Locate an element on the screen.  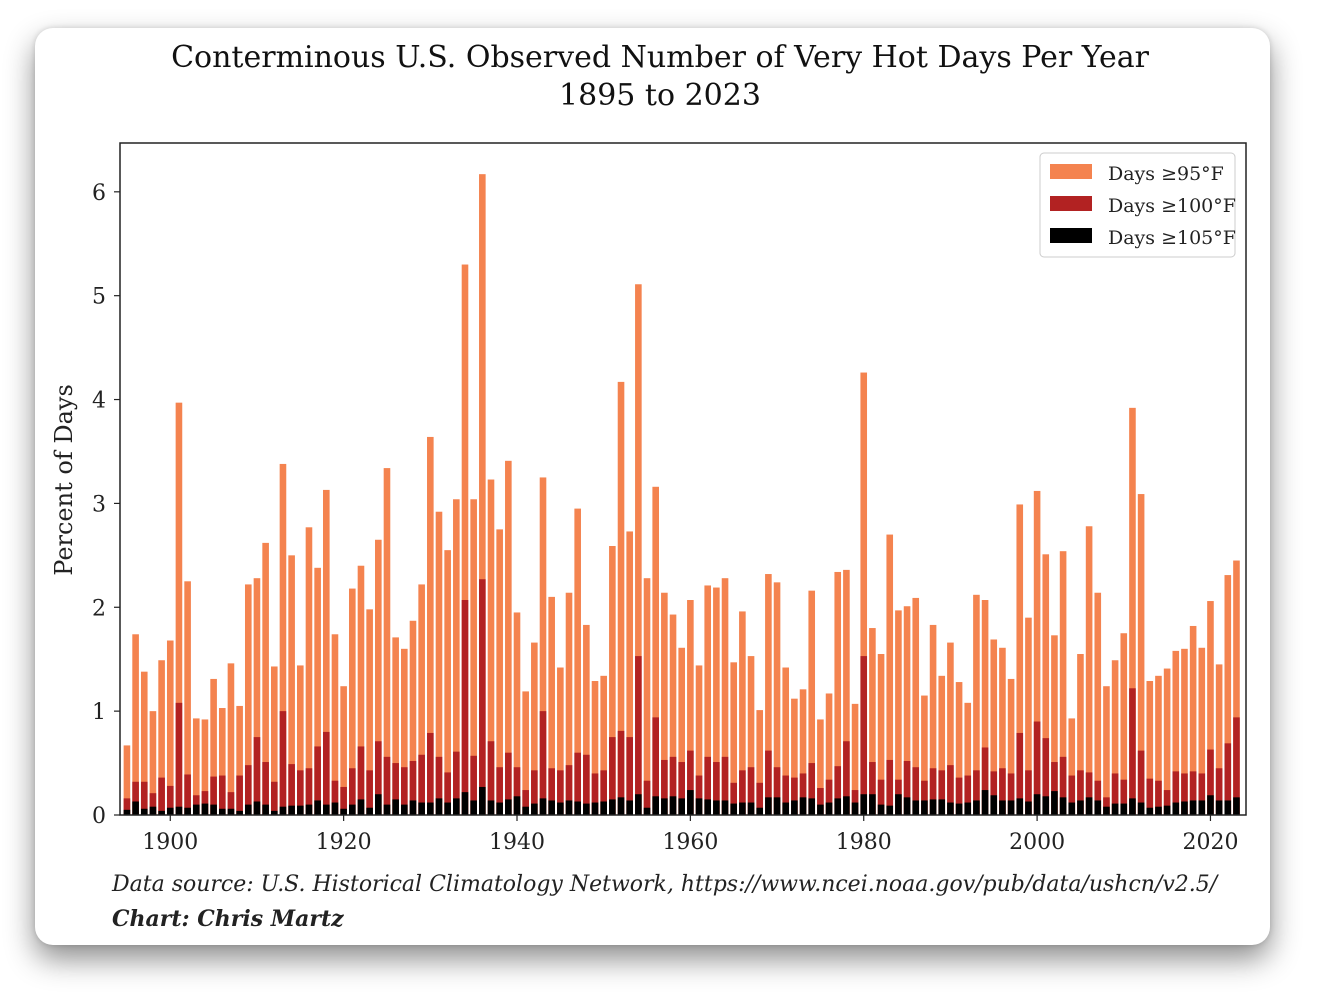
bar-100f-1941 is located at coordinates (525, 802).